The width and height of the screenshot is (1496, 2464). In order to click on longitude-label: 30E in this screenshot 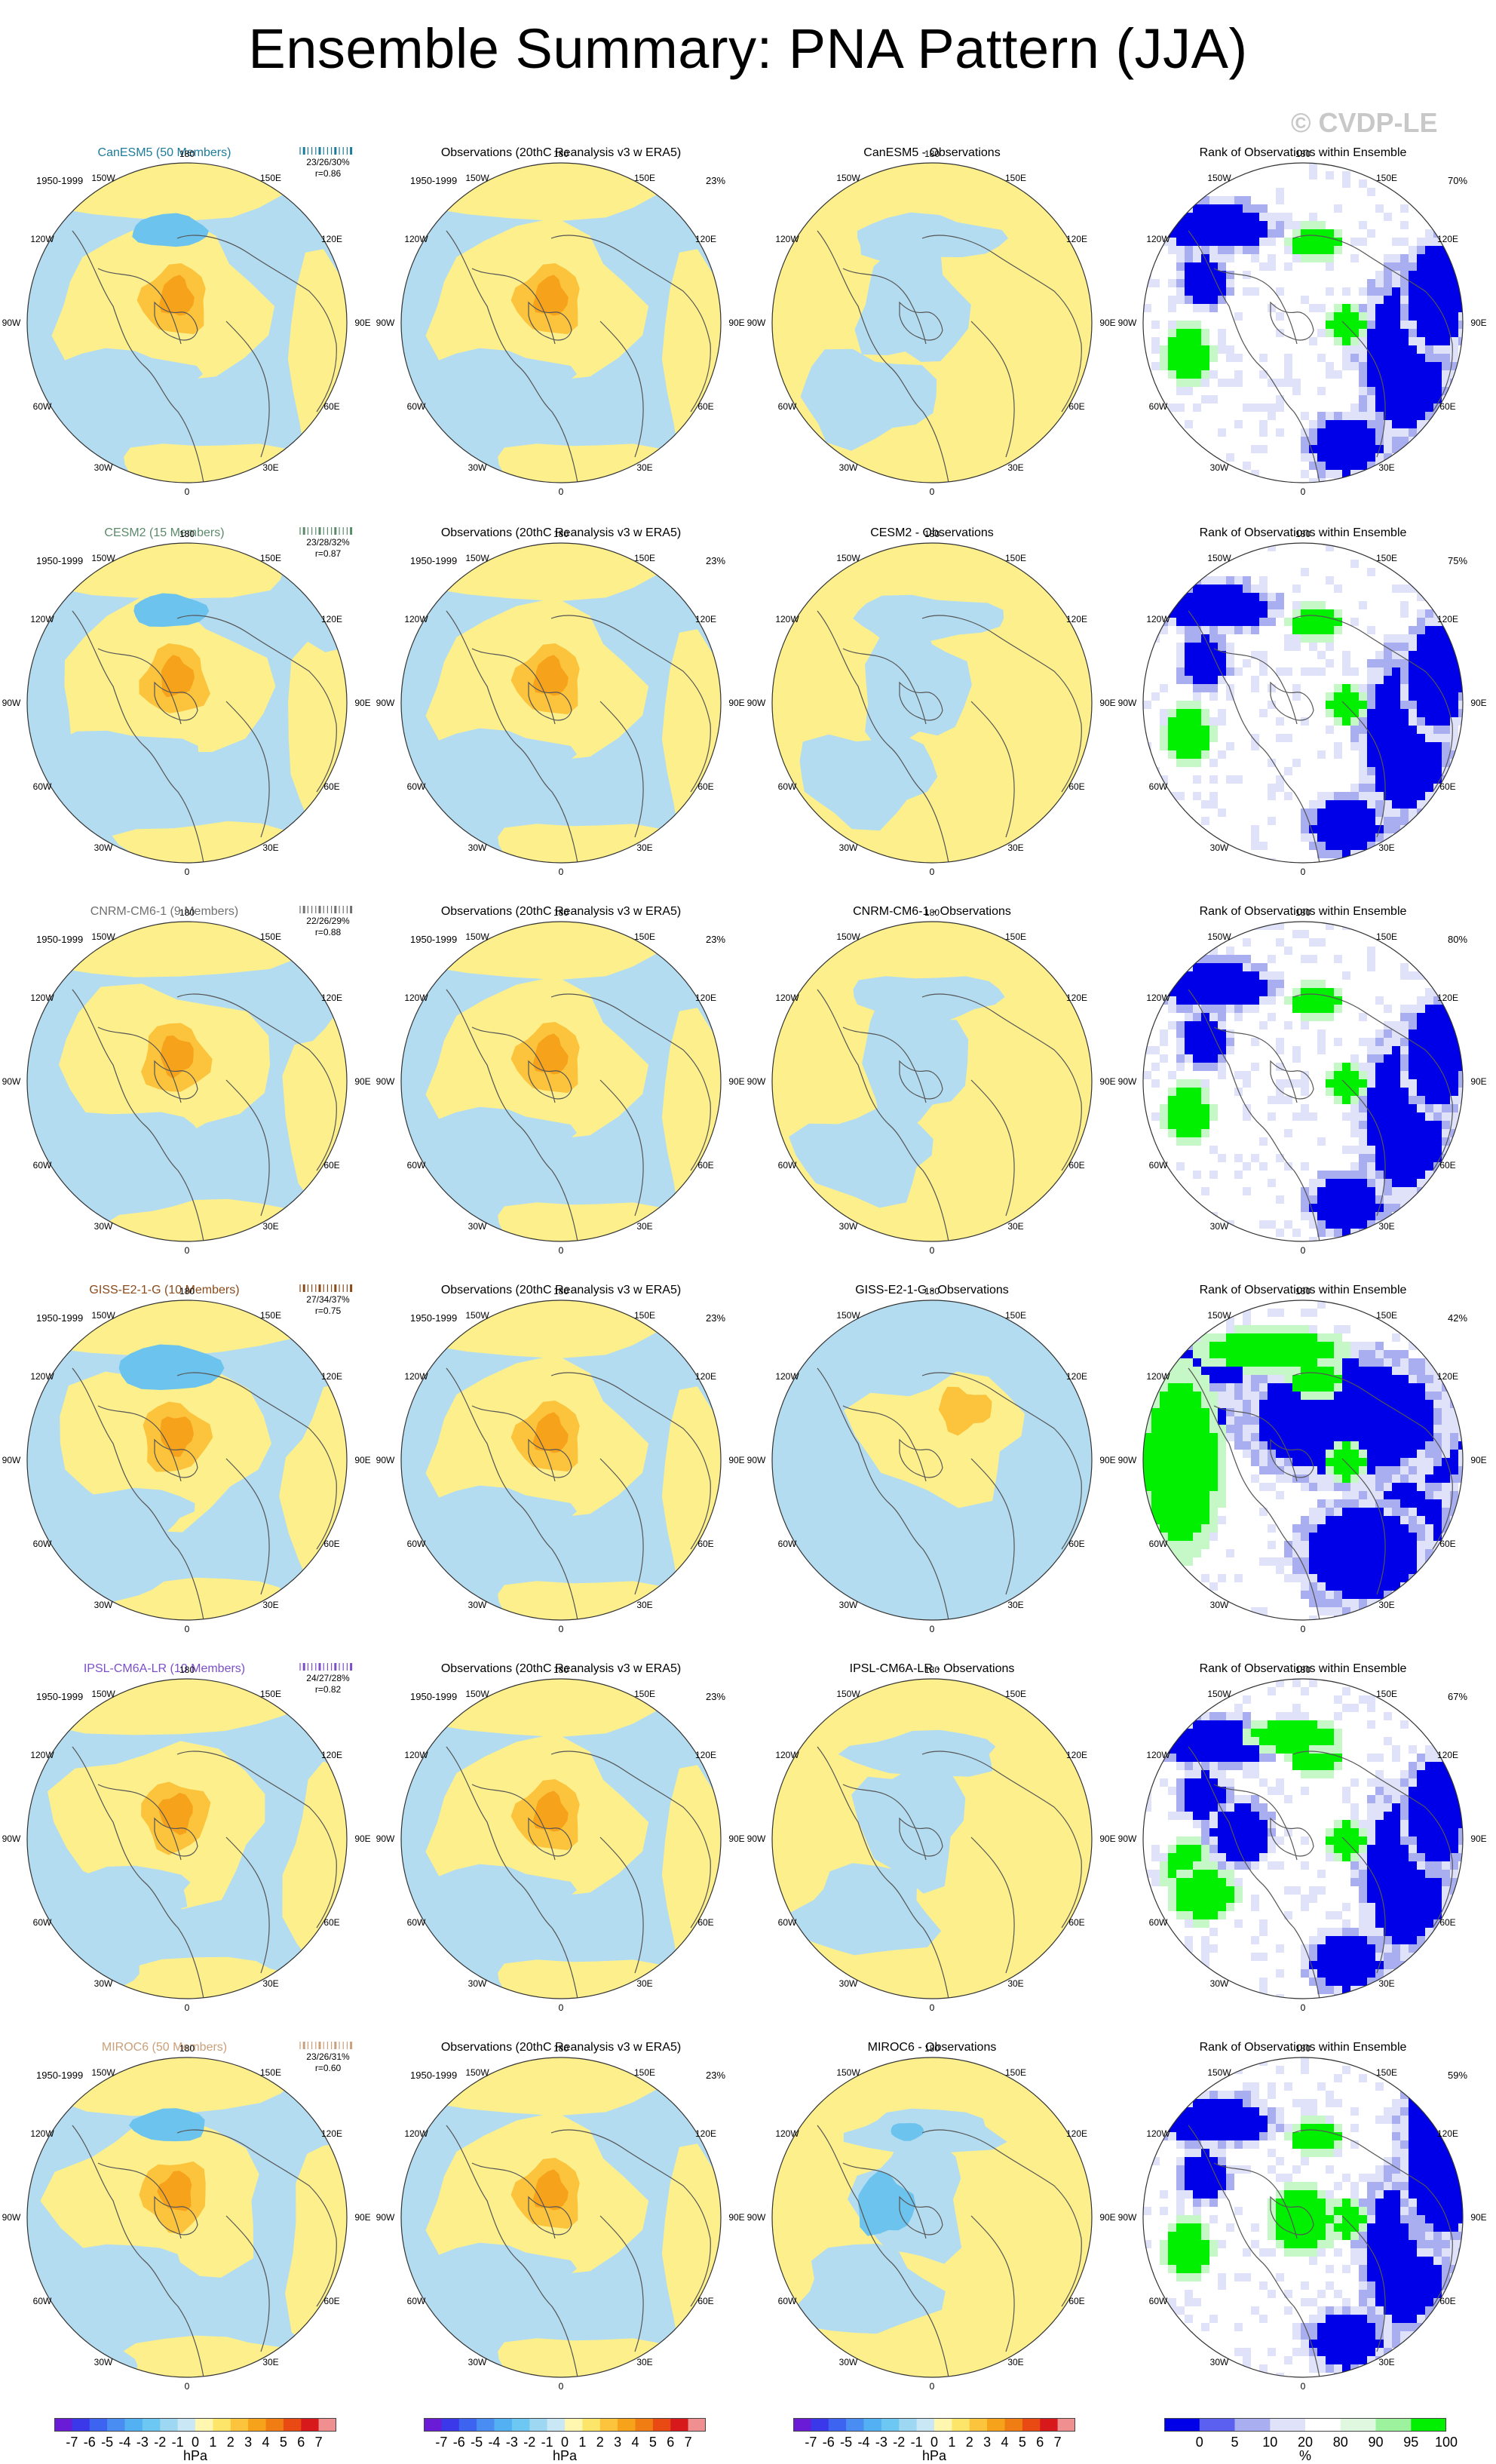, I will do `click(1386, 1984)`.